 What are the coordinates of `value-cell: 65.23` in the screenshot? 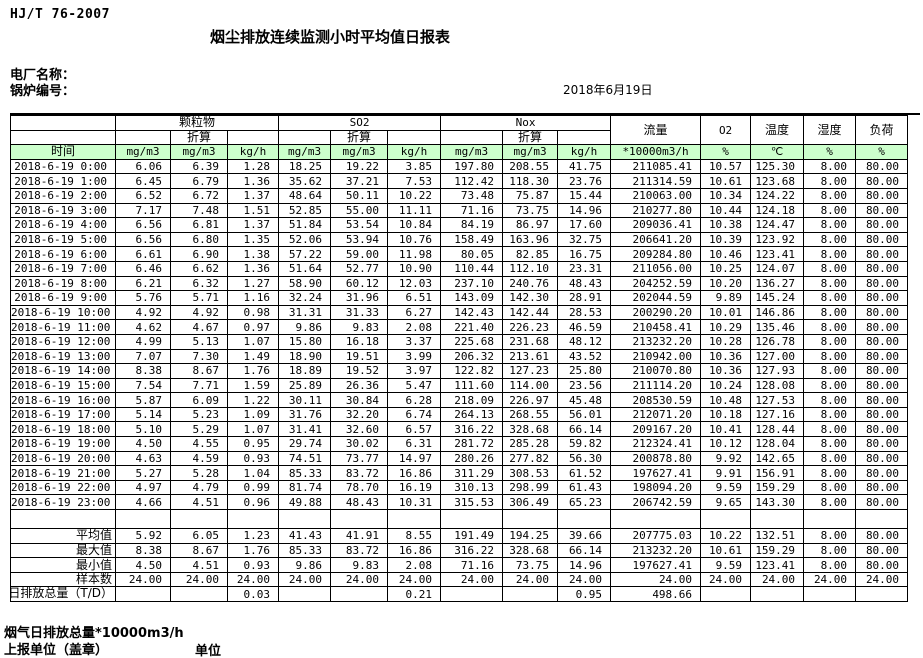 It's located at (584, 502).